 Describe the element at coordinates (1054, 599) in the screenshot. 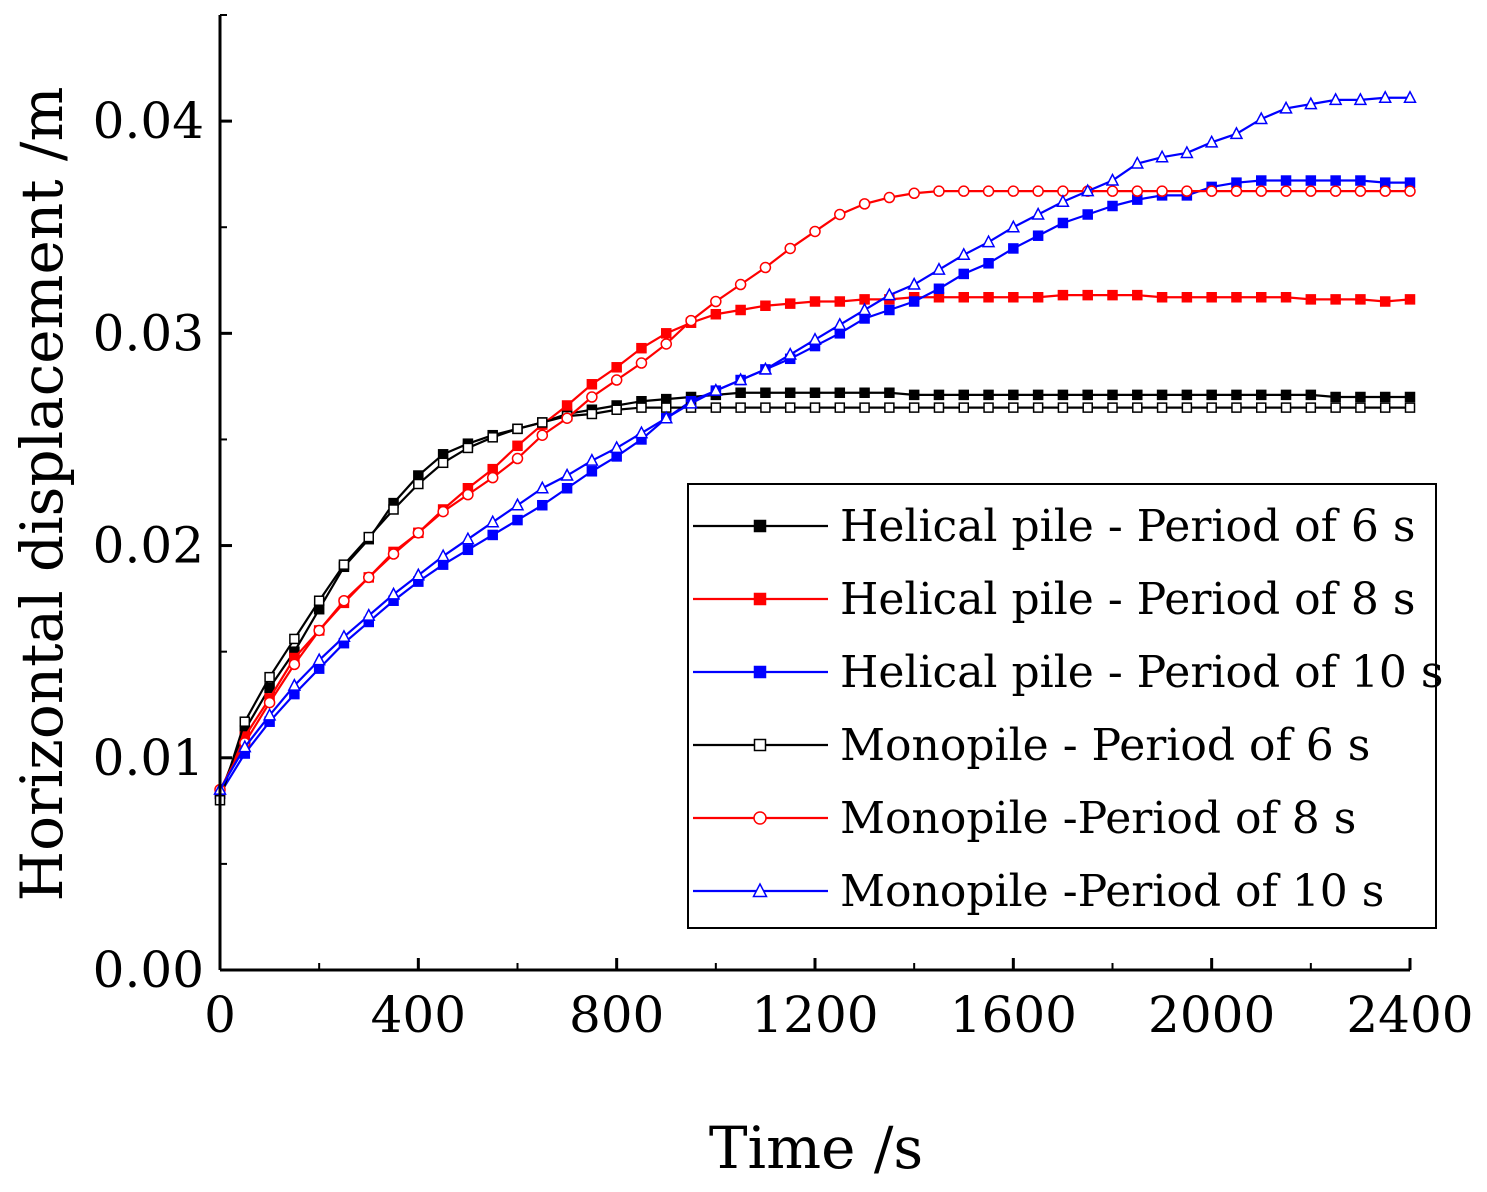

I see `legend-item: Helical pile - Period of 8 s` at that location.